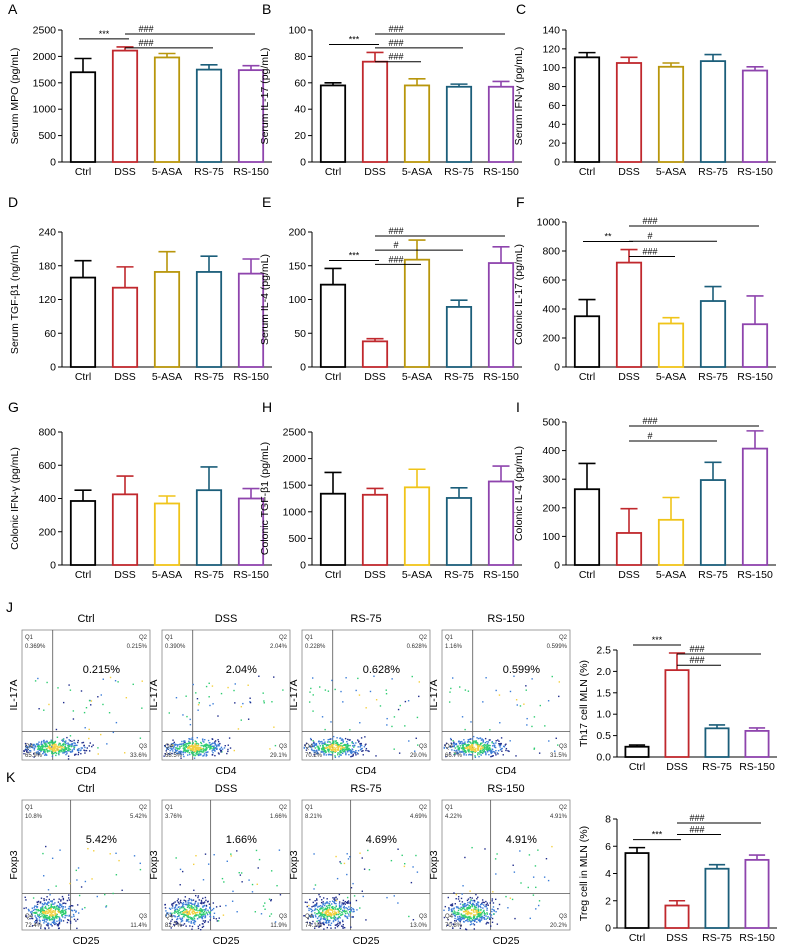 The image size is (787, 952). I want to click on panel-letter: K, so click(11, 777).